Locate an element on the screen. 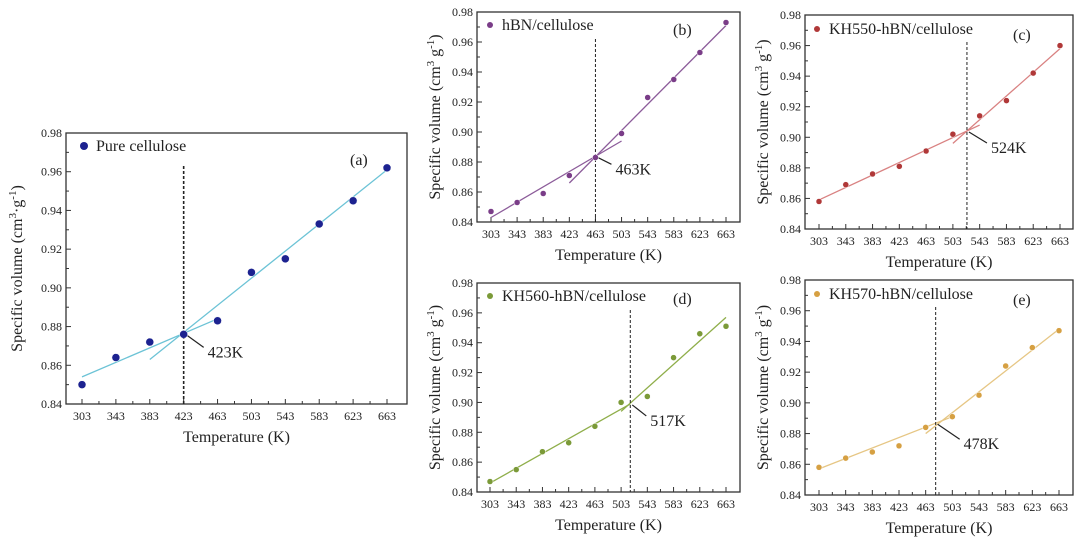  y-axis-title: Specific volume (cm3 g-1) is located at coordinates (762, 121).